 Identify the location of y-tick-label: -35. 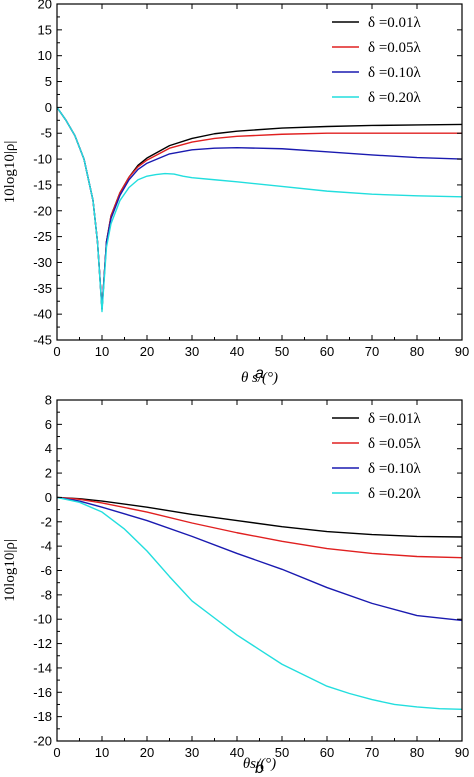
(42, 288).